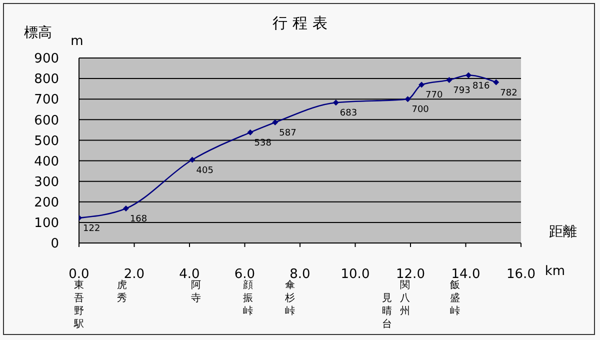 The height and width of the screenshot is (340, 600). Describe the element at coordinates (46, 162) in the screenshot. I see `y-tick-label: 400` at that location.